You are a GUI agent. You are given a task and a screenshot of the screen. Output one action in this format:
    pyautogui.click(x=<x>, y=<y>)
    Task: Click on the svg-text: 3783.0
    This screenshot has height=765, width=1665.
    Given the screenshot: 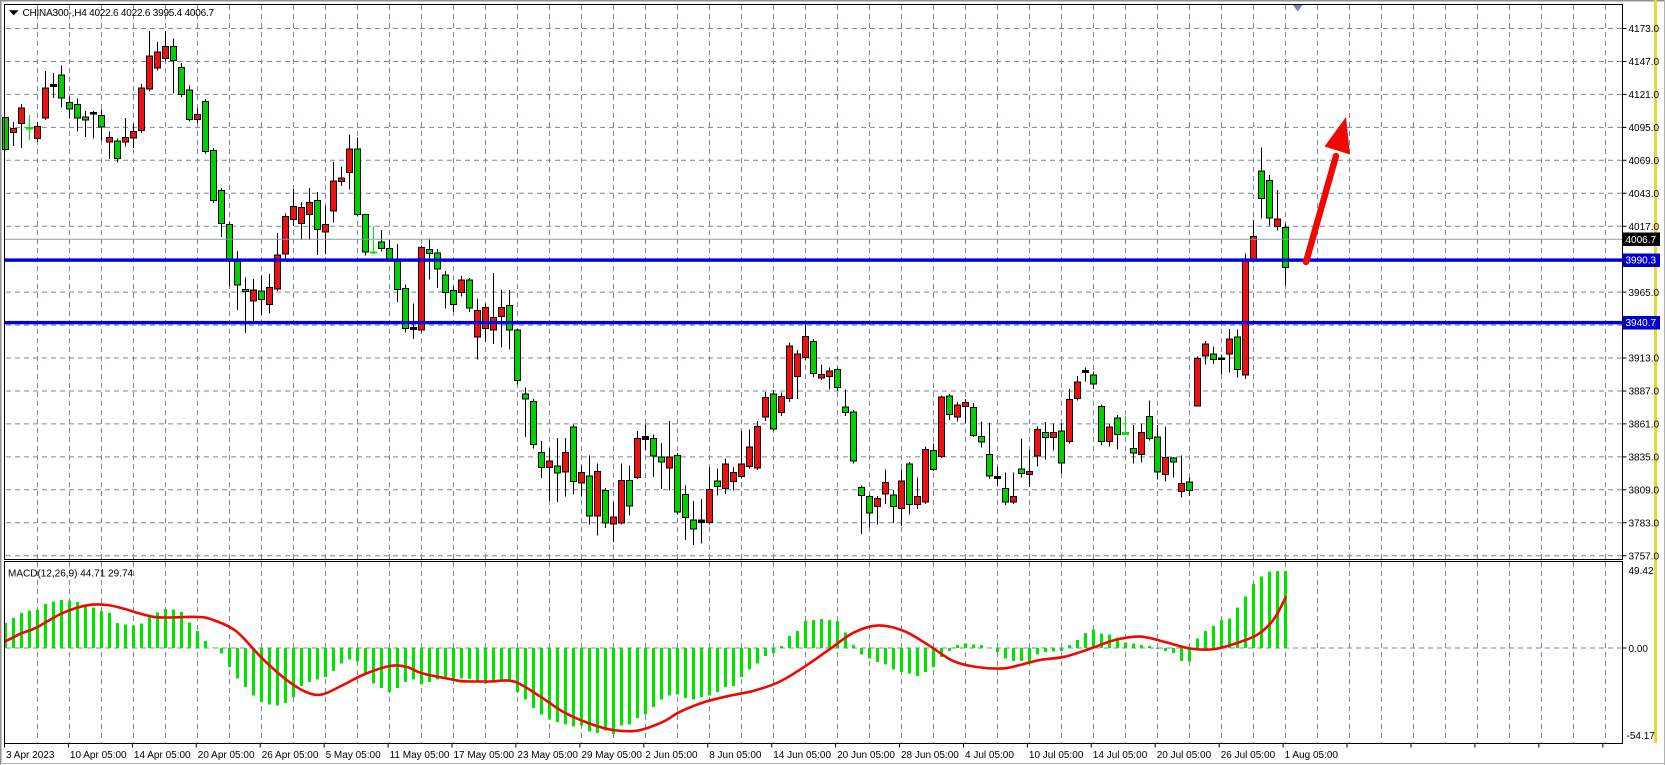 What is the action you would take?
    pyautogui.click(x=1644, y=524)
    